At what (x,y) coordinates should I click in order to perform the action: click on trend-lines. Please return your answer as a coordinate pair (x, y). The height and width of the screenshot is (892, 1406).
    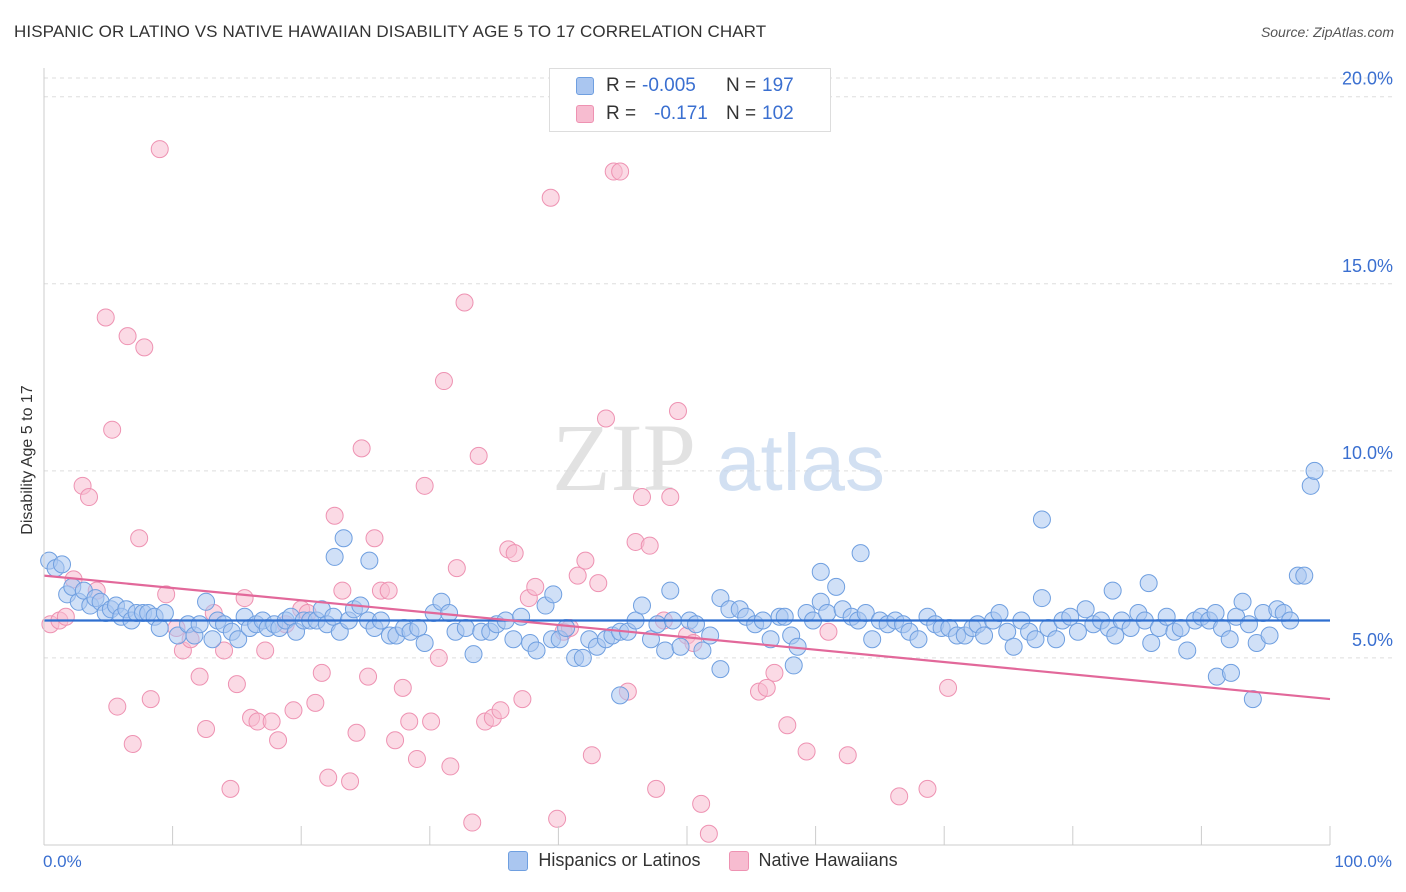
    Looking at the image, I should click on (687, 637).